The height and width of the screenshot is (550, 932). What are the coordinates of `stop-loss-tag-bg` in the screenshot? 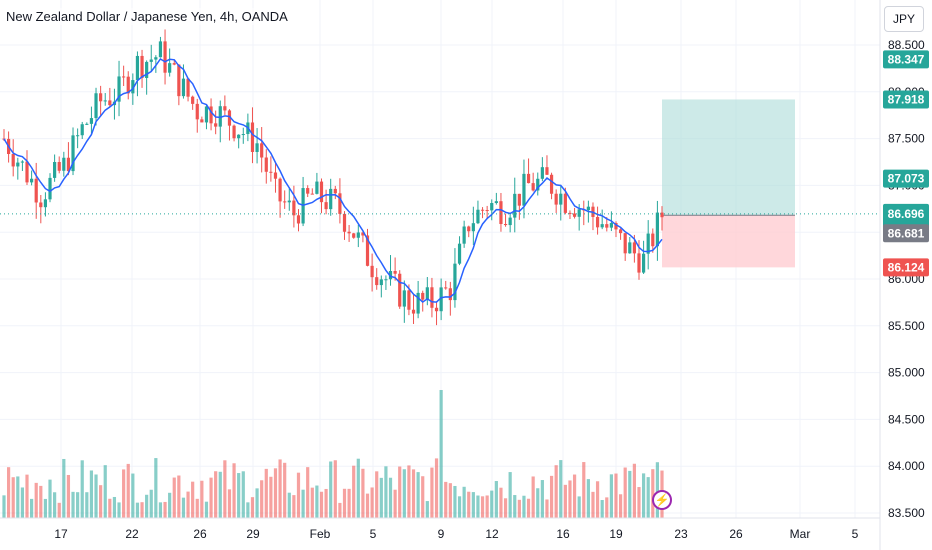 It's located at (906, 267).